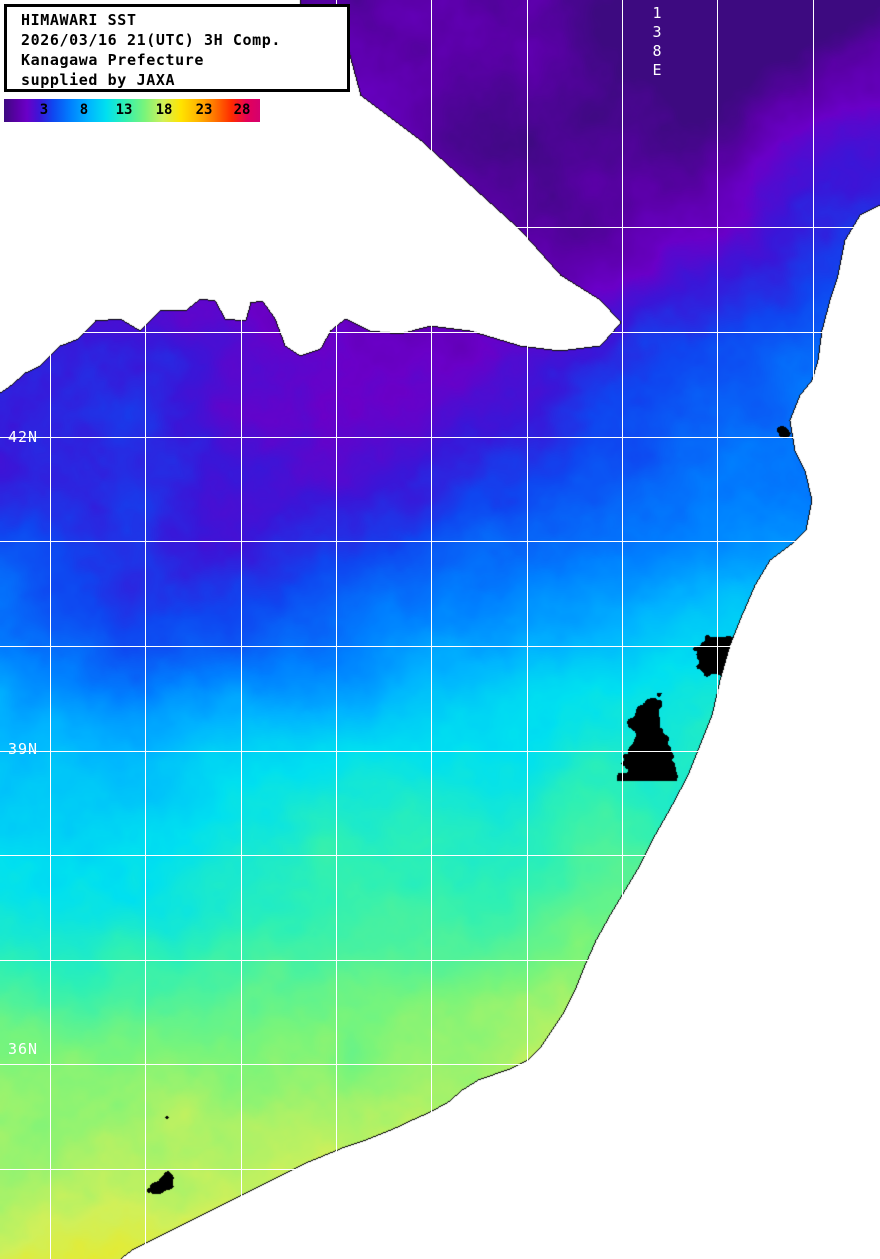  Describe the element at coordinates (164, 110) in the screenshot. I see `colorbar-tick-18: 18` at that location.